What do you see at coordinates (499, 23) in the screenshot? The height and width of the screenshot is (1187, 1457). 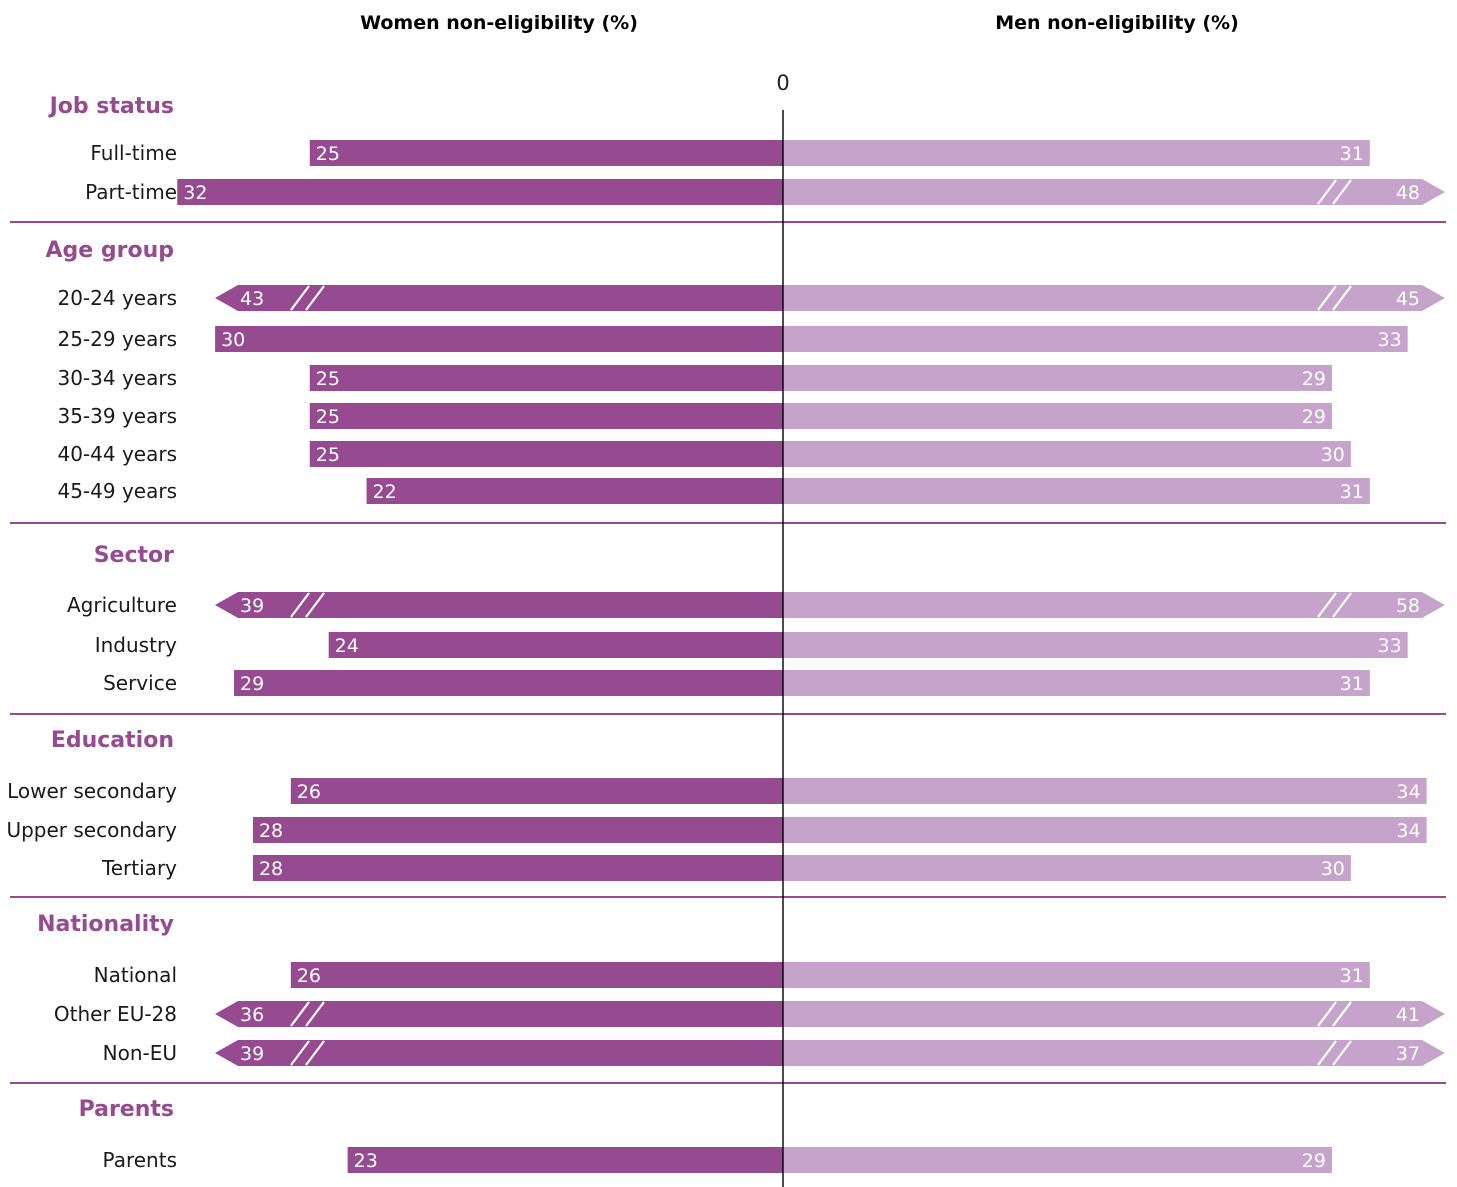 I see `women-column-title: Women non-eligibility (%)` at bounding box center [499, 23].